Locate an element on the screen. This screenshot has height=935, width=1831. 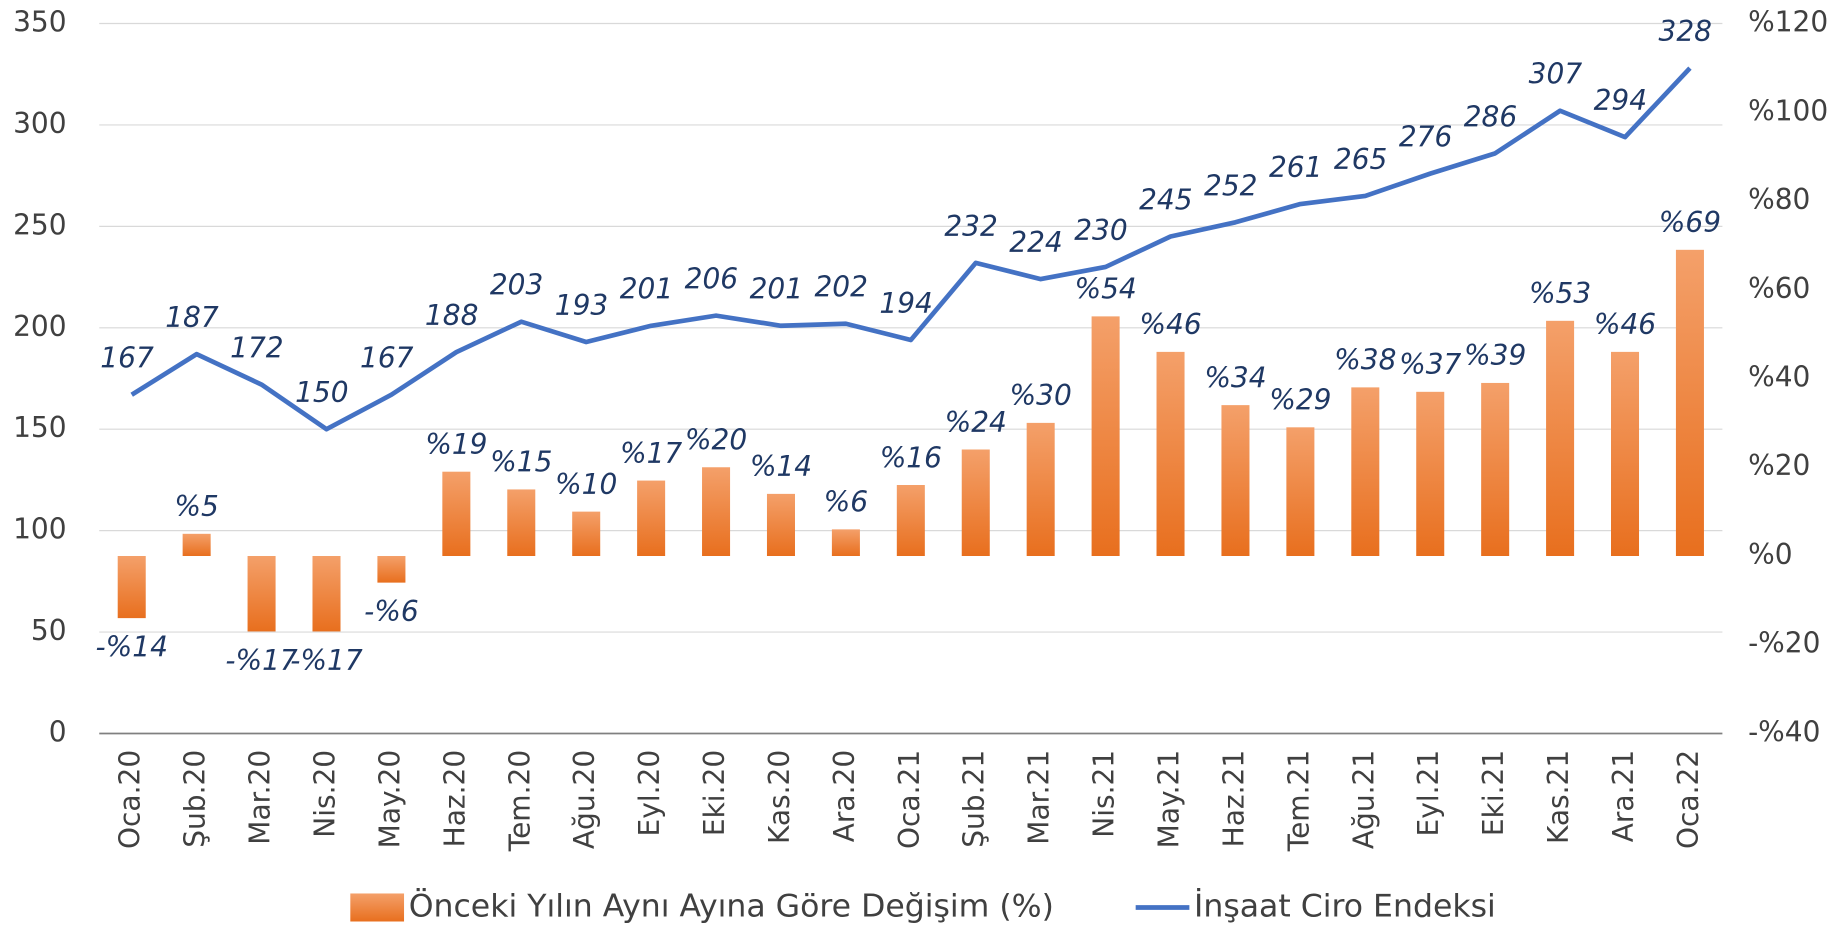
x-tick-label: Eyl.21 is located at coordinates (1428, 793).